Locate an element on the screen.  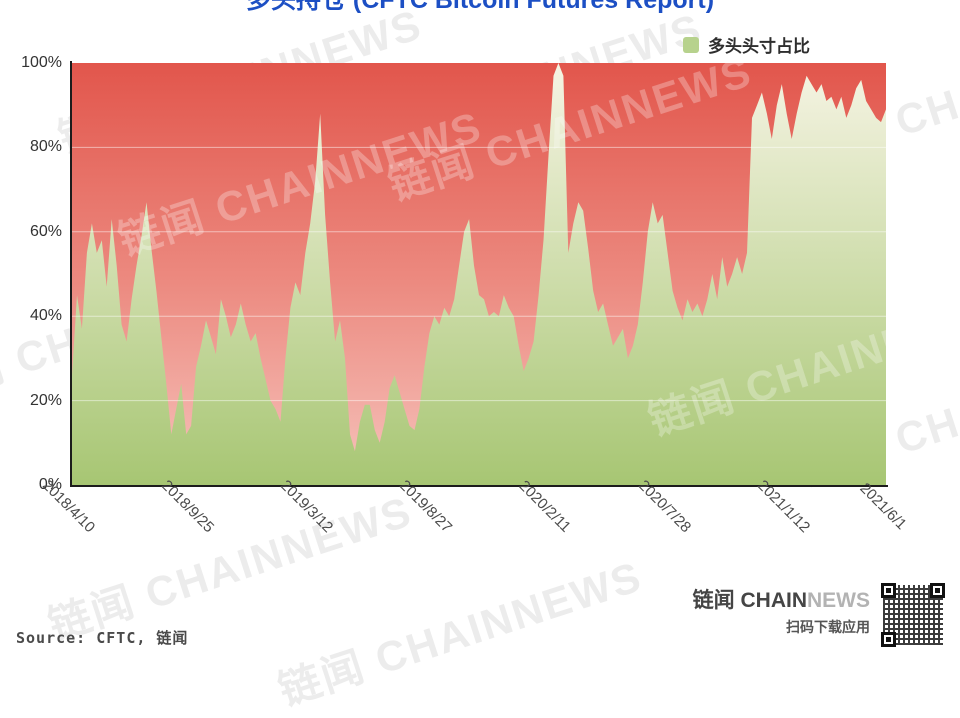
y-axis-tick-label: 80% is located at coordinates (45, 147).